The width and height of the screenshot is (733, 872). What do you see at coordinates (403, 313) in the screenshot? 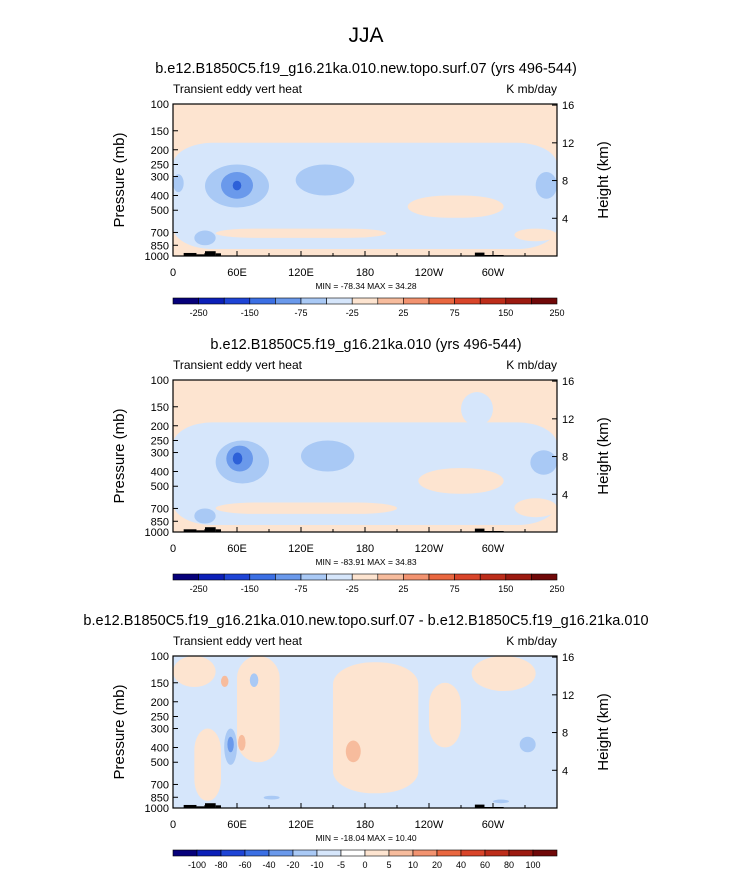
I see `colorbar-label: 25` at bounding box center [403, 313].